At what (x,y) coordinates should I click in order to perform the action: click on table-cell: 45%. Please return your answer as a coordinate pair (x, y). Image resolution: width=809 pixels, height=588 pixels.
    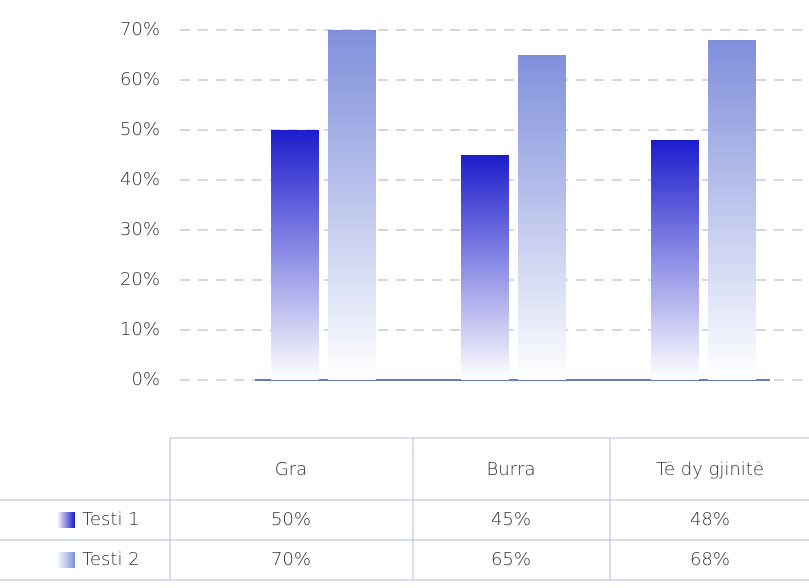
    Looking at the image, I should click on (511, 519).